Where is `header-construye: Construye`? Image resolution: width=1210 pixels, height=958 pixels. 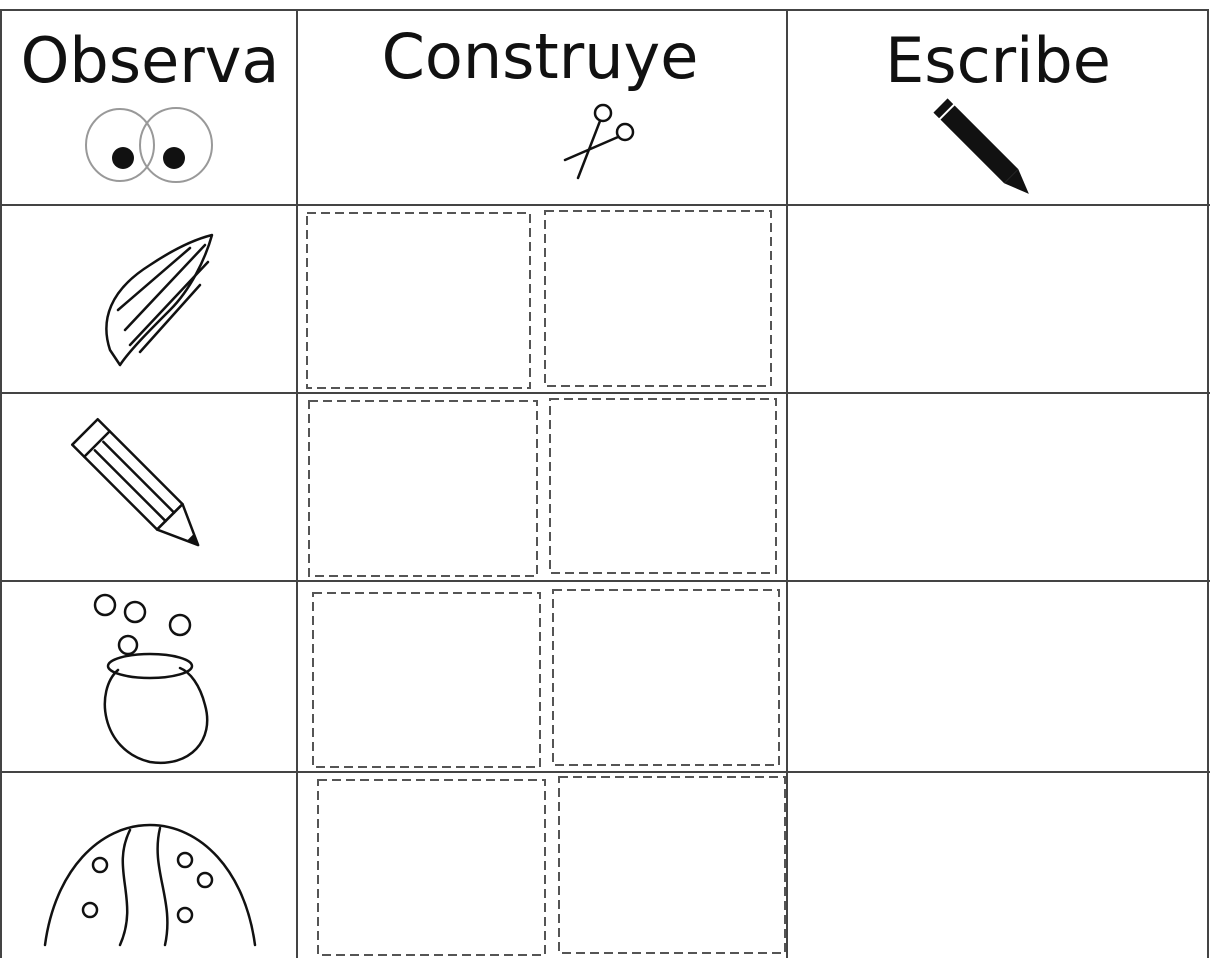 header-construye: Construye is located at coordinates (540, 56).